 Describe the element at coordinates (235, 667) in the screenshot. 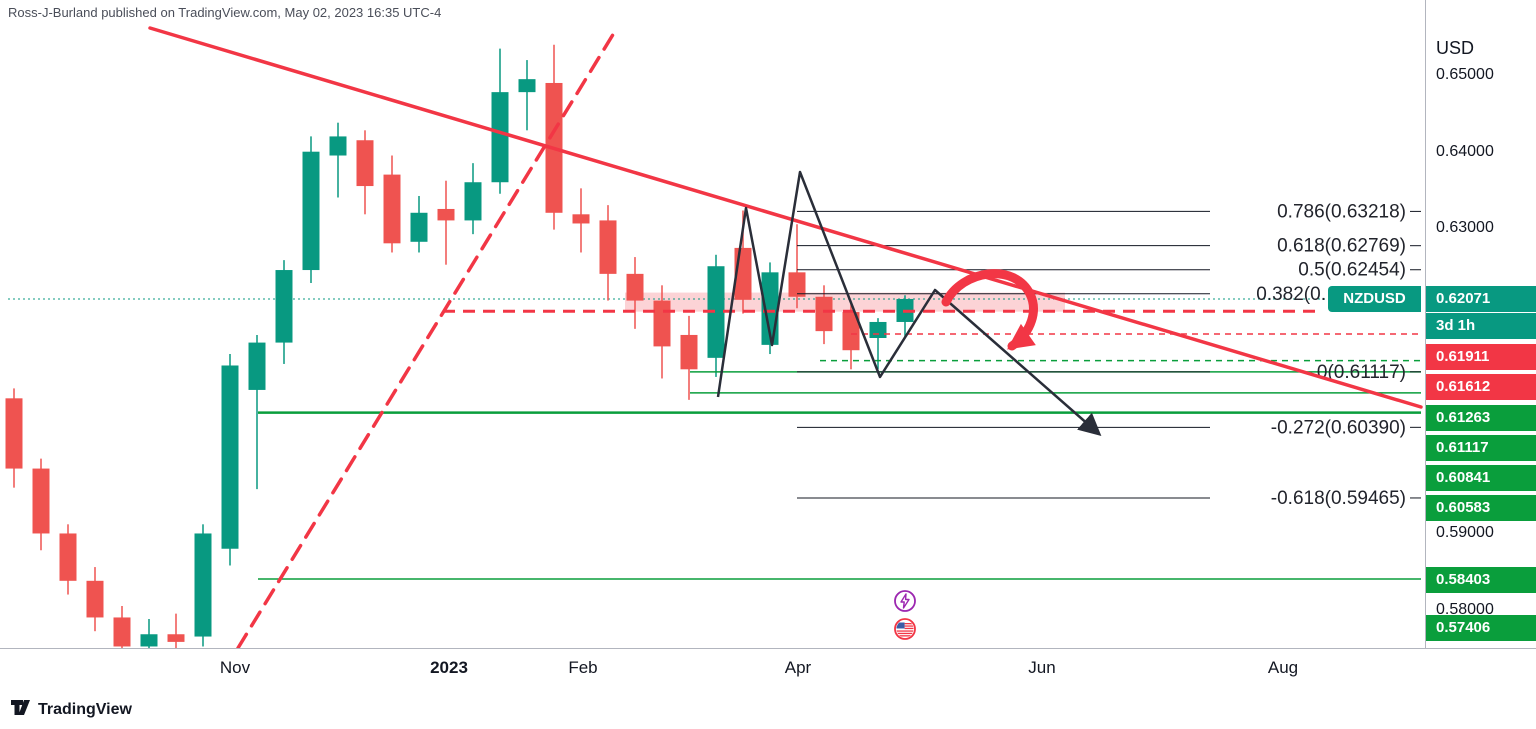

I see `time-tick-label: Nov` at that location.